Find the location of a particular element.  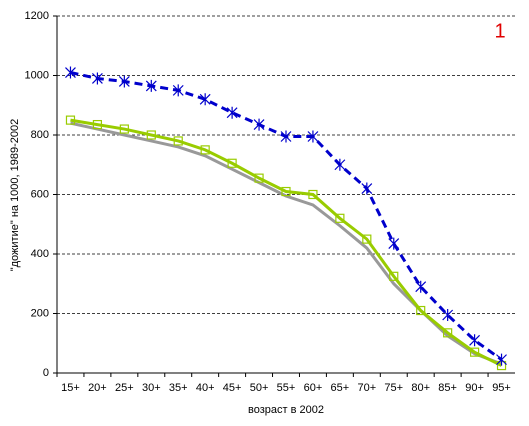

x-tick-label: 15+ is located at coordinates (70, 388).